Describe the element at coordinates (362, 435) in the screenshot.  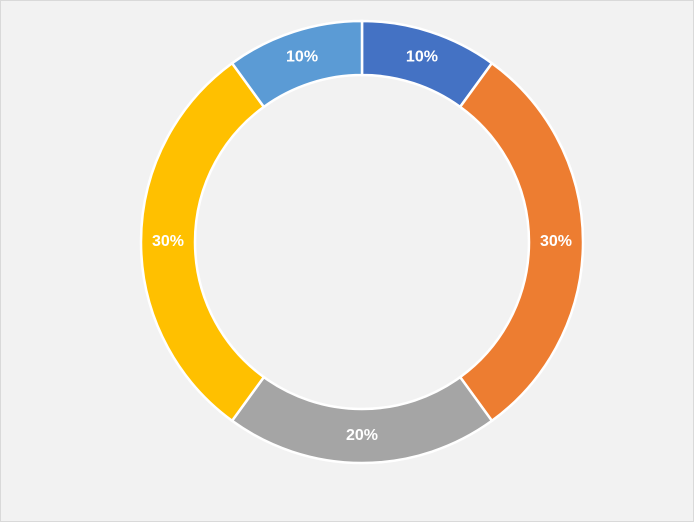
I see `data-label: 20%` at that location.